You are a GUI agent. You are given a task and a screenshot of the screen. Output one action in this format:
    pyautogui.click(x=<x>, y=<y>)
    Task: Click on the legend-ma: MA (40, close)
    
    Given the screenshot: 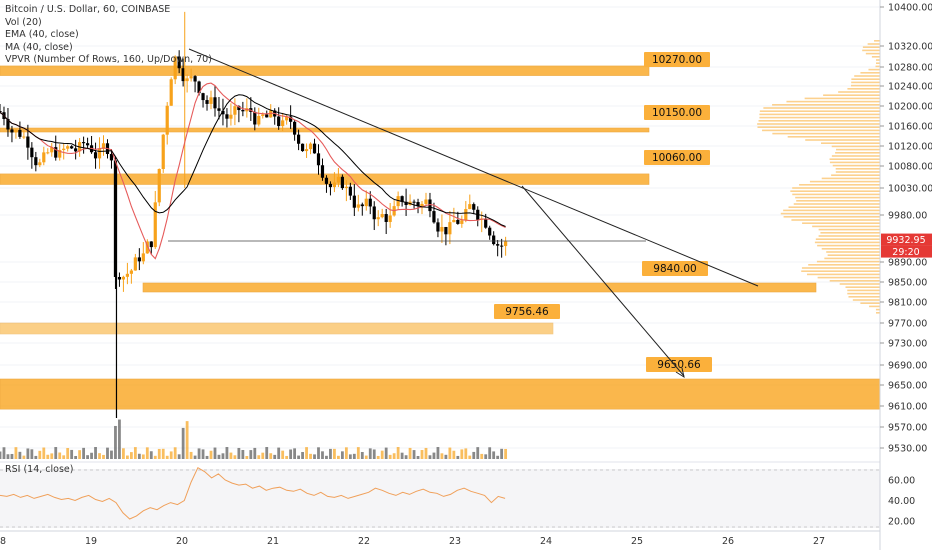 What is the action you would take?
    pyautogui.click(x=39, y=47)
    